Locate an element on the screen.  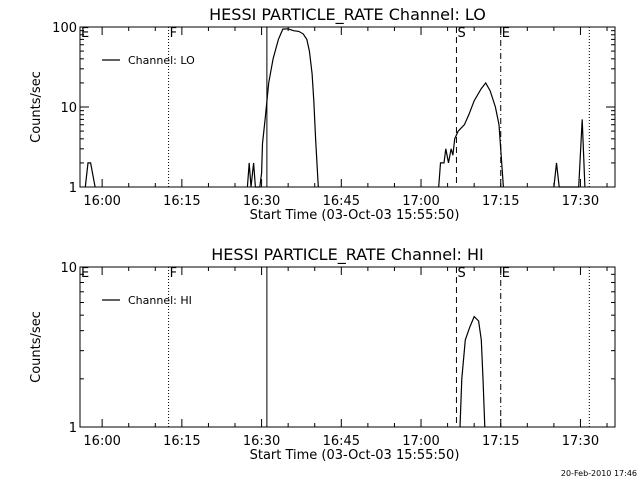
chart-title: HESSI PARTICLE_RATE Channel: HI is located at coordinates (347, 255).